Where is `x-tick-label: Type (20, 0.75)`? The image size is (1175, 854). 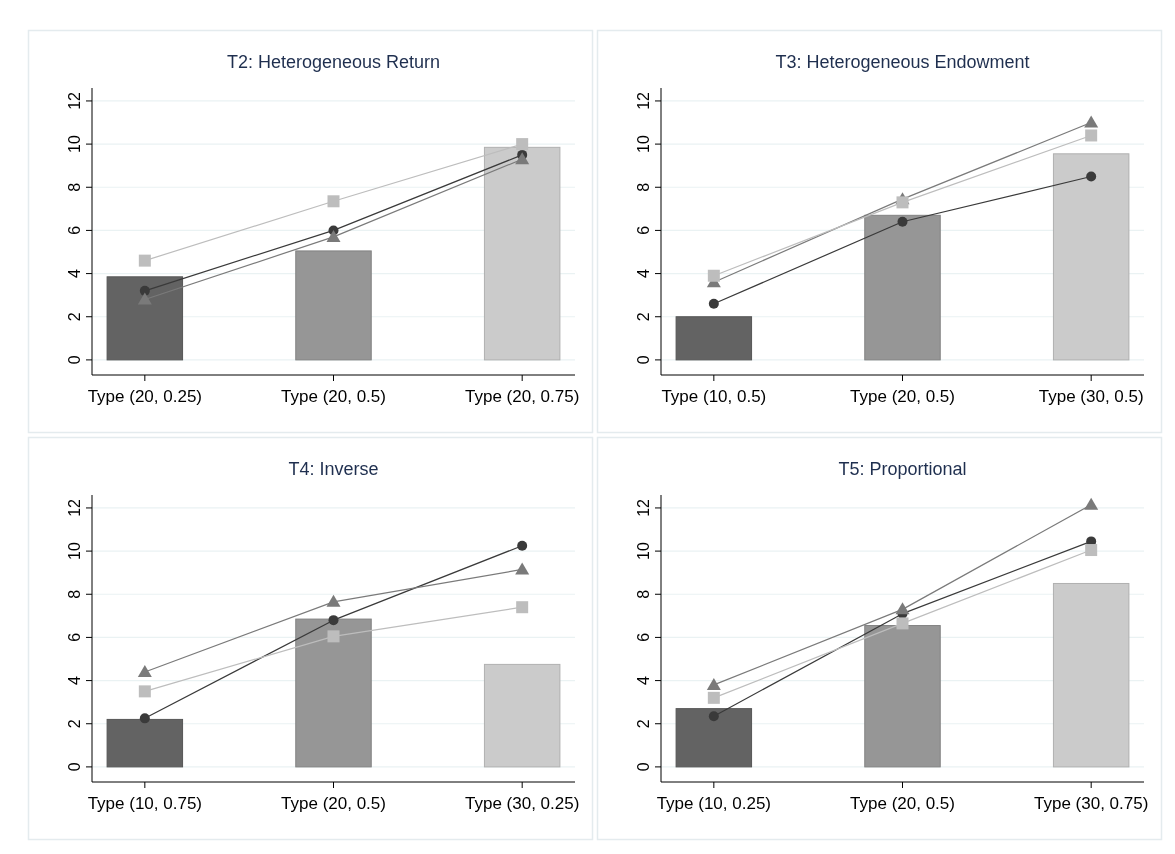
x-tick-label: Type (20, 0.75) is located at coordinates (522, 396).